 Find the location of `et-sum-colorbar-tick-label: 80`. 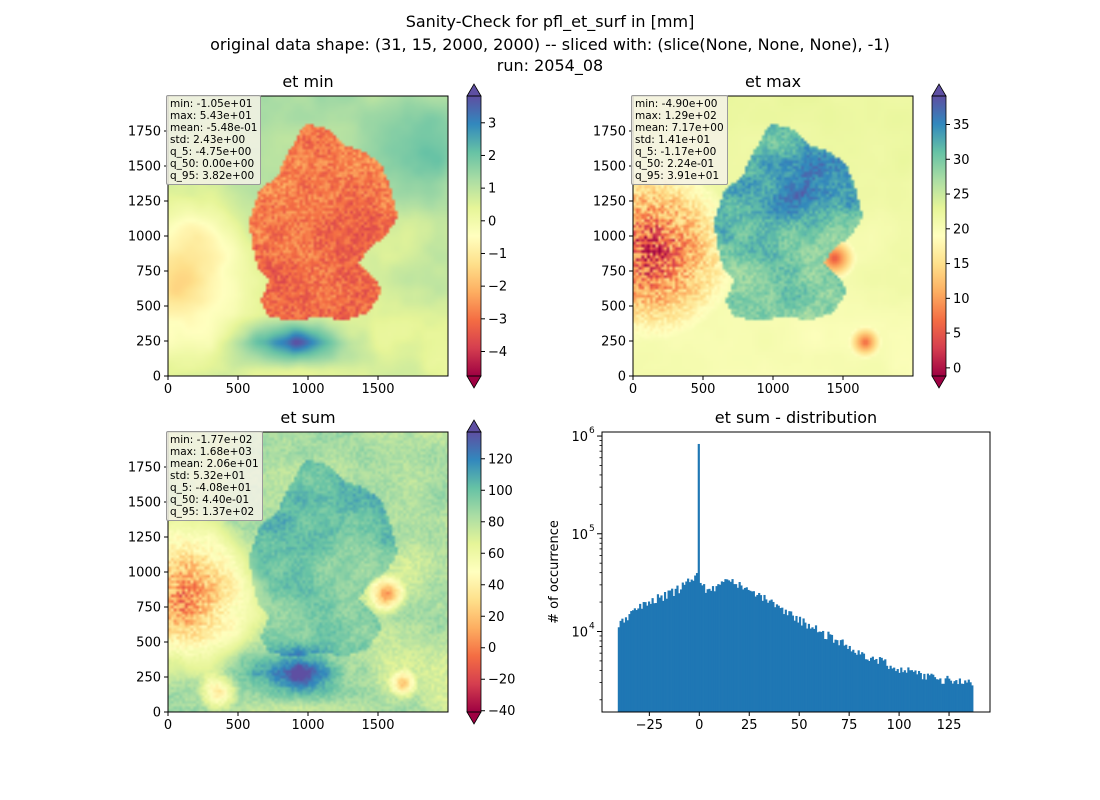

et-sum-colorbar-tick-label: 80 is located at coordinates (496, 522).